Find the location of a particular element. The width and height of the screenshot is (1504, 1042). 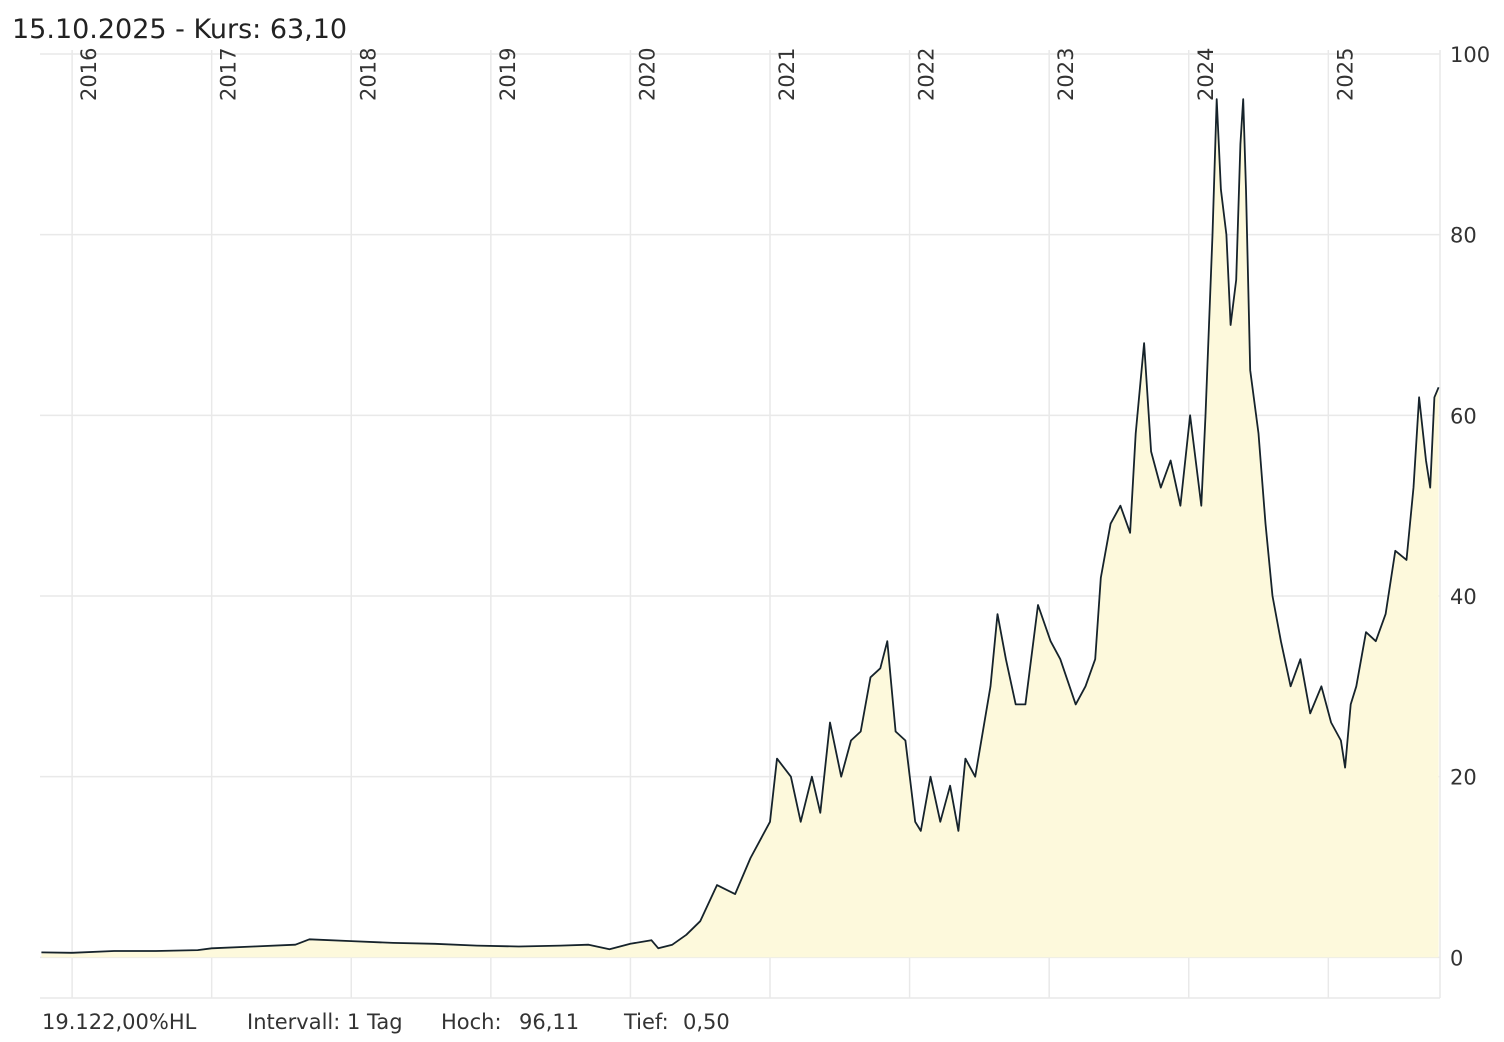

x-tick-label: 2020 is located at coordinates (647, 74).